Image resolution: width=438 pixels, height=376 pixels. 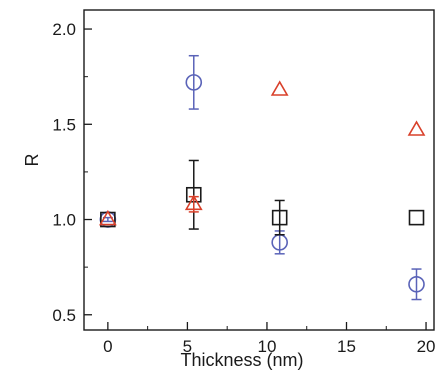 I want to click on y-tick-label: 0.5, so click(x=64, y=315).